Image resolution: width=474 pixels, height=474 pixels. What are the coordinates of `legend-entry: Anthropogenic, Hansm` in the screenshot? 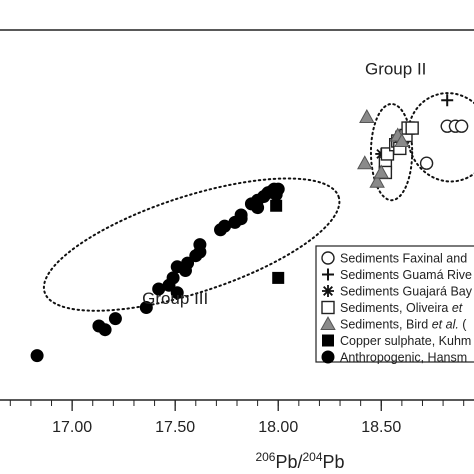 It's located at (403, 358).